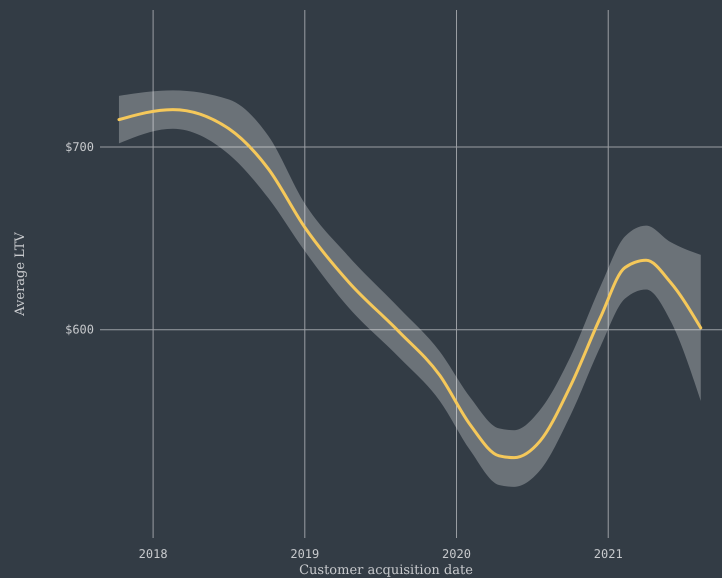 The height and width of the screenshot is (578, 722). I want to click on x-axis-title: Customer acquisition date, so click(386, 570).